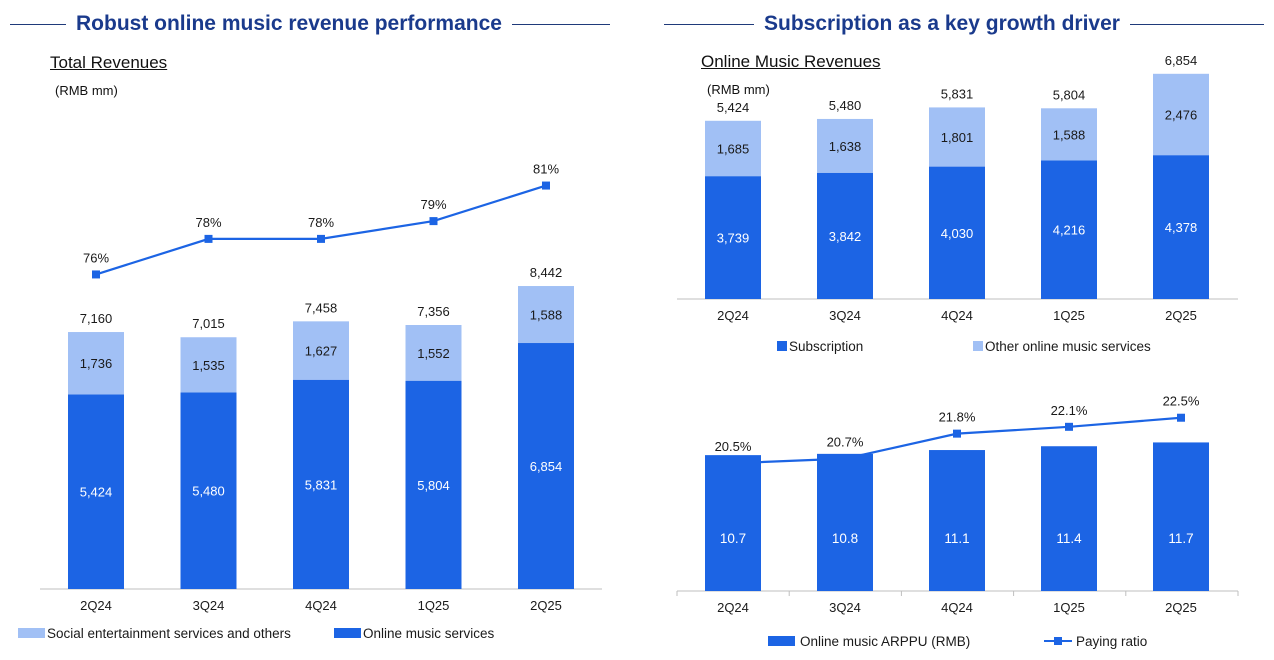 Image resolution: width=1274 pixels, height=660 pixels. I want to click on arppu-bar-1q25, so click(1069, 518).